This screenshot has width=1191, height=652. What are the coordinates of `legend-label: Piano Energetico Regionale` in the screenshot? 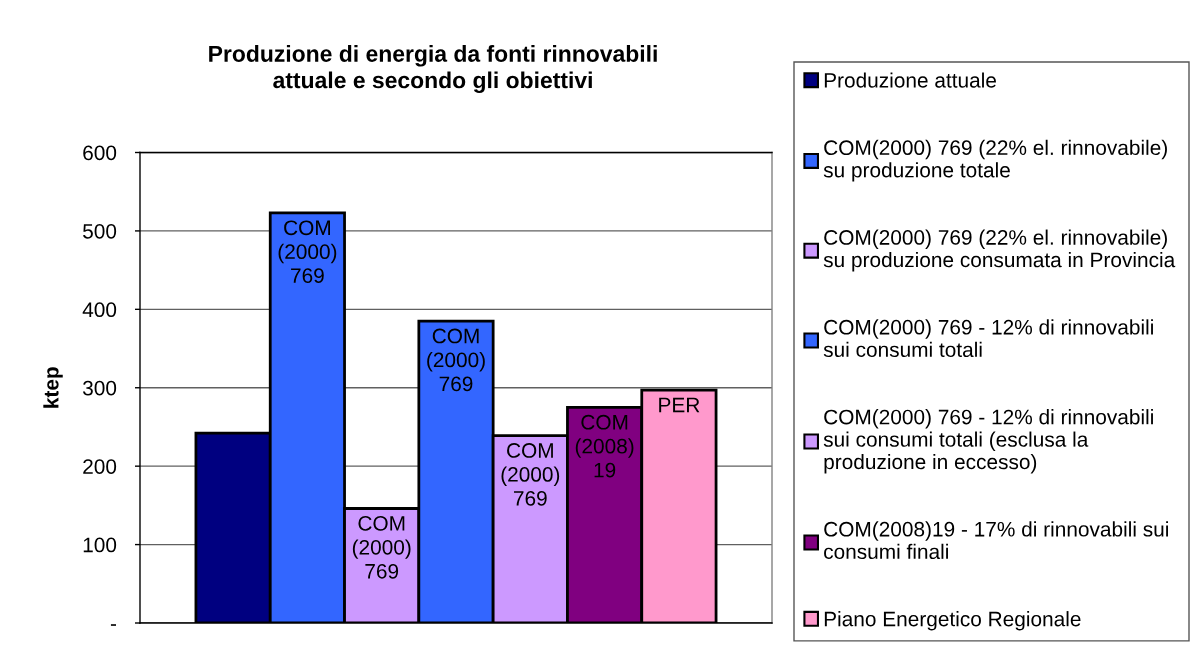 It's located at (952, 621).